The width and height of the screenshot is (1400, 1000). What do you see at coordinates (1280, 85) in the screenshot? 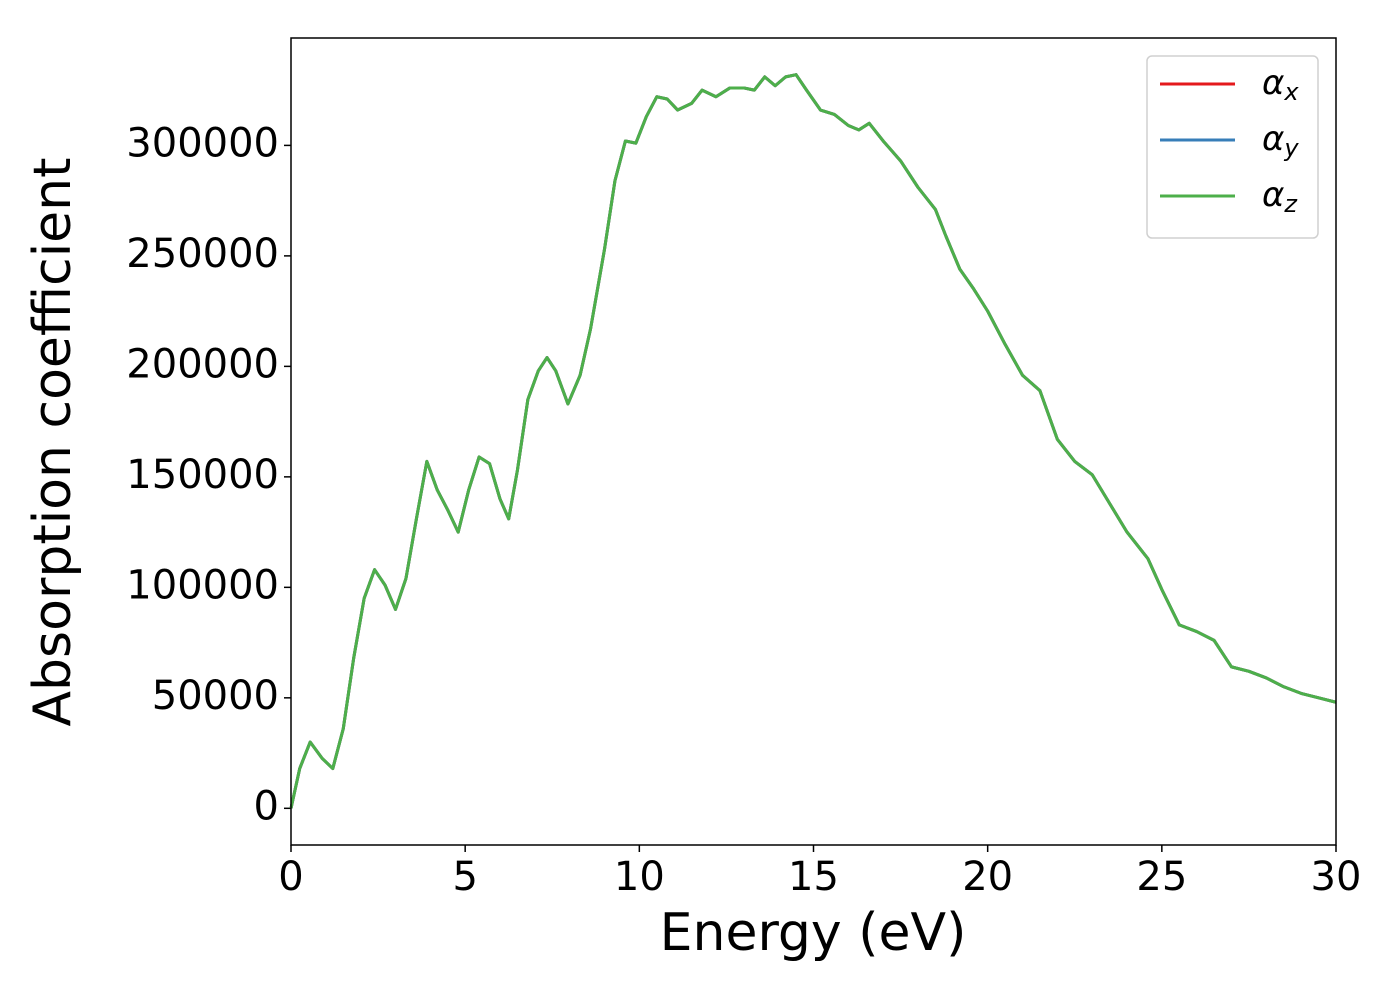
I see `legend-label: αx` at bounding box center [1280, 85].